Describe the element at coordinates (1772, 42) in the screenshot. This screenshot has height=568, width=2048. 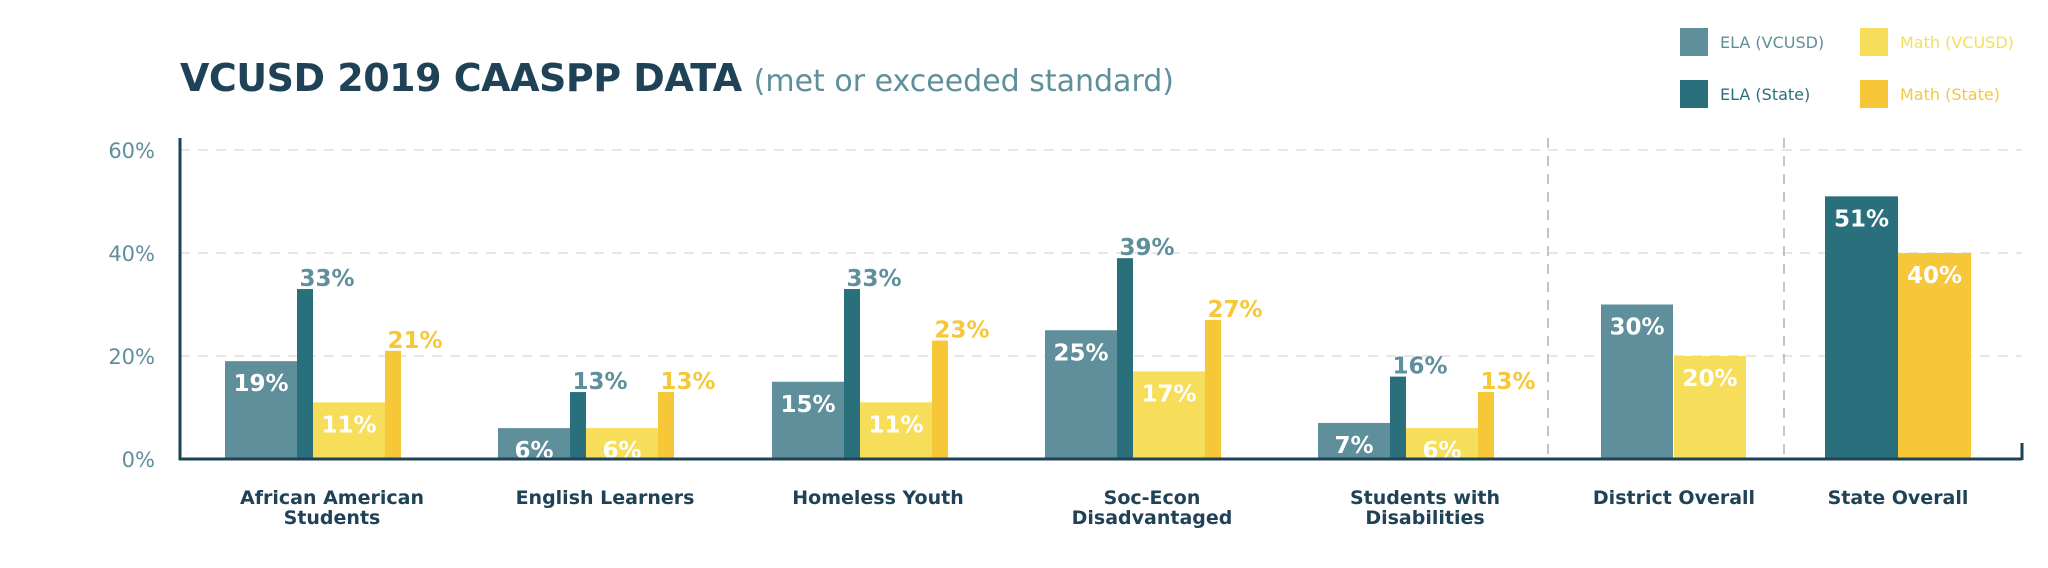
I see `legend-label-ela-vcusd: ELA (VCUSD)` at that location.